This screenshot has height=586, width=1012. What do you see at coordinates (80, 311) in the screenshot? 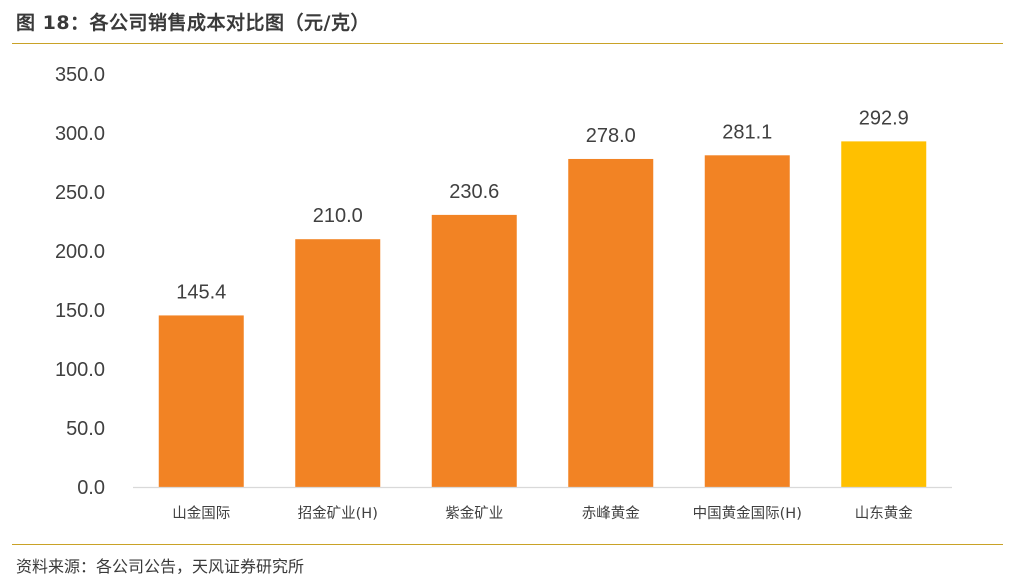
I see `y-tick-label: 150.0` at bounding box center [80, 311].